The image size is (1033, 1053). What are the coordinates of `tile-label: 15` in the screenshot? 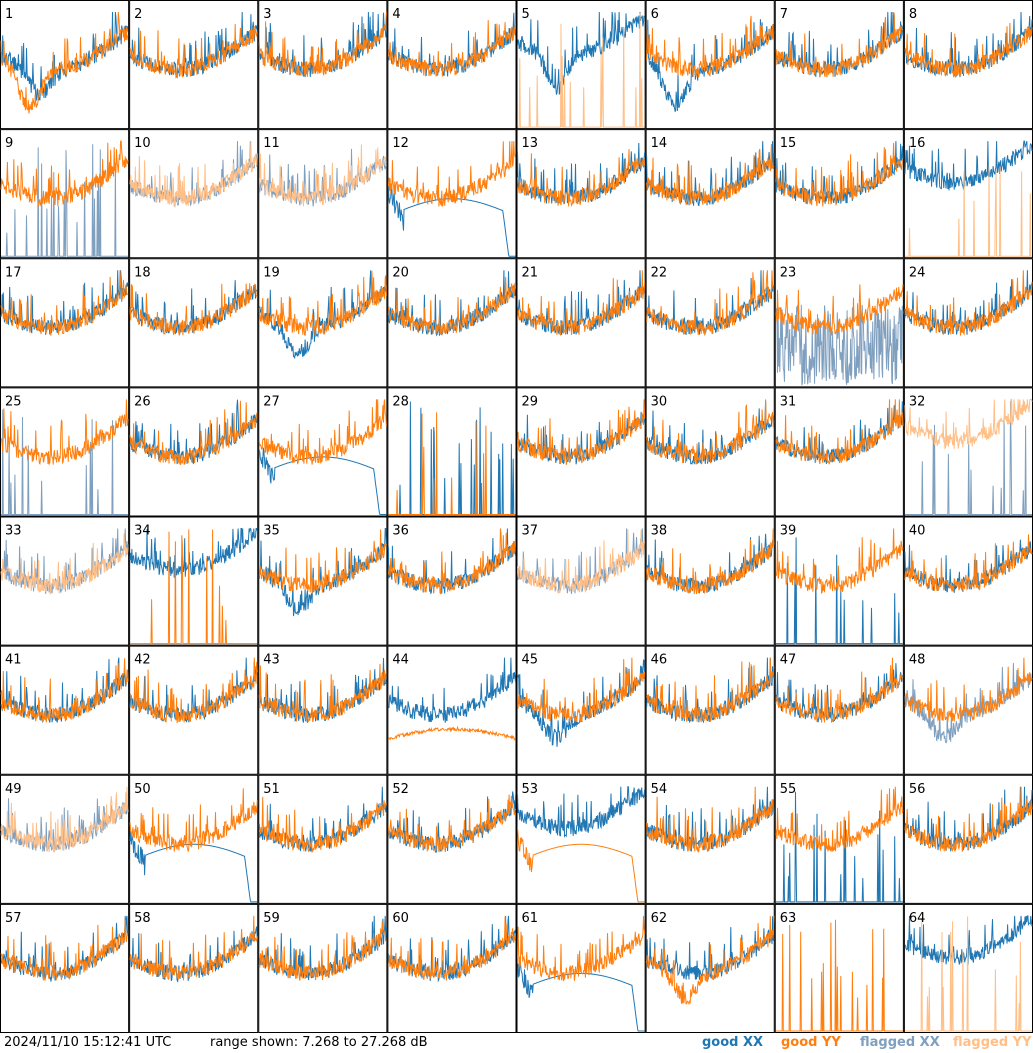 It's located at (788, 143).